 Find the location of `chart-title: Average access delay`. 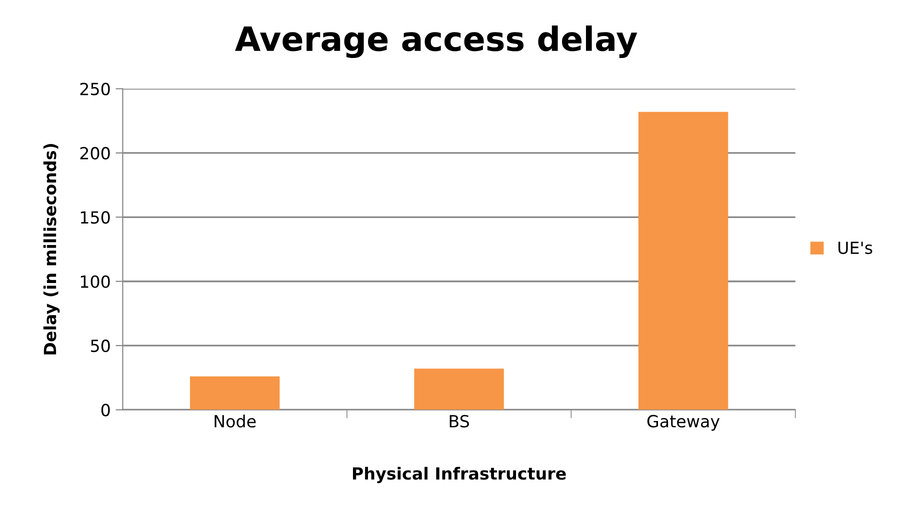

chart-title: Average access delay is located at coordinates (436, 42).